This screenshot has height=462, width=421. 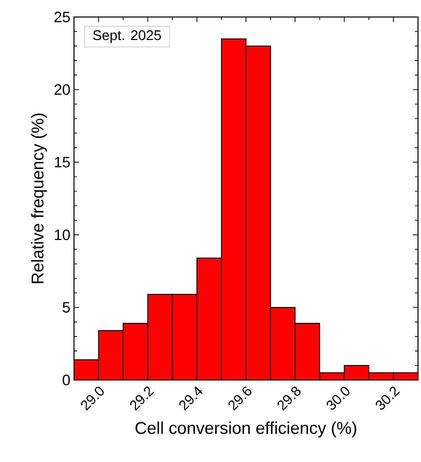 What do you see at coordinates (338, 398) in the screenshot?
I see `x-tick-label: 30.0` at bounding box center [338, 398].